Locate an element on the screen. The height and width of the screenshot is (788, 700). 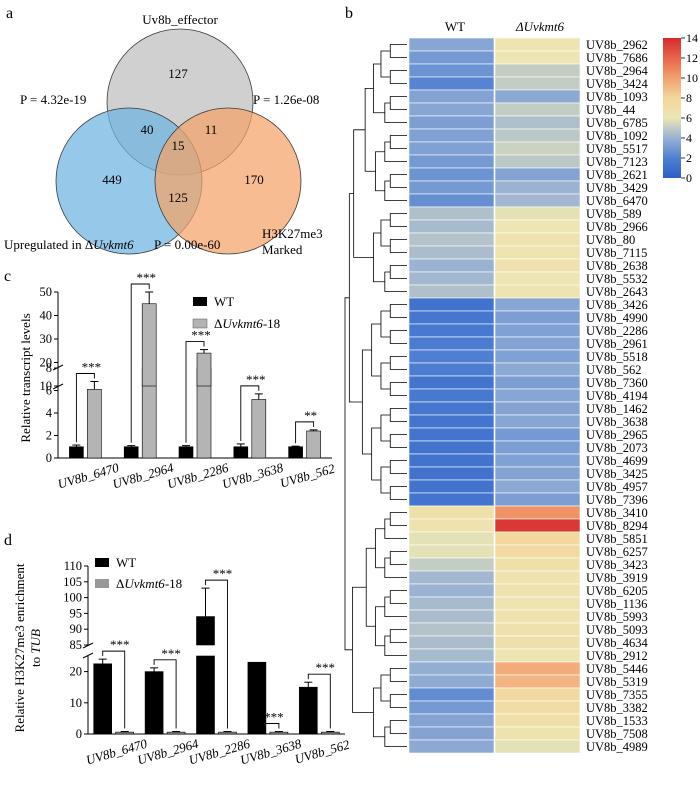
venn-label-h3k27me3-line1: H3K27me3 is located at coordinates (292, 233).